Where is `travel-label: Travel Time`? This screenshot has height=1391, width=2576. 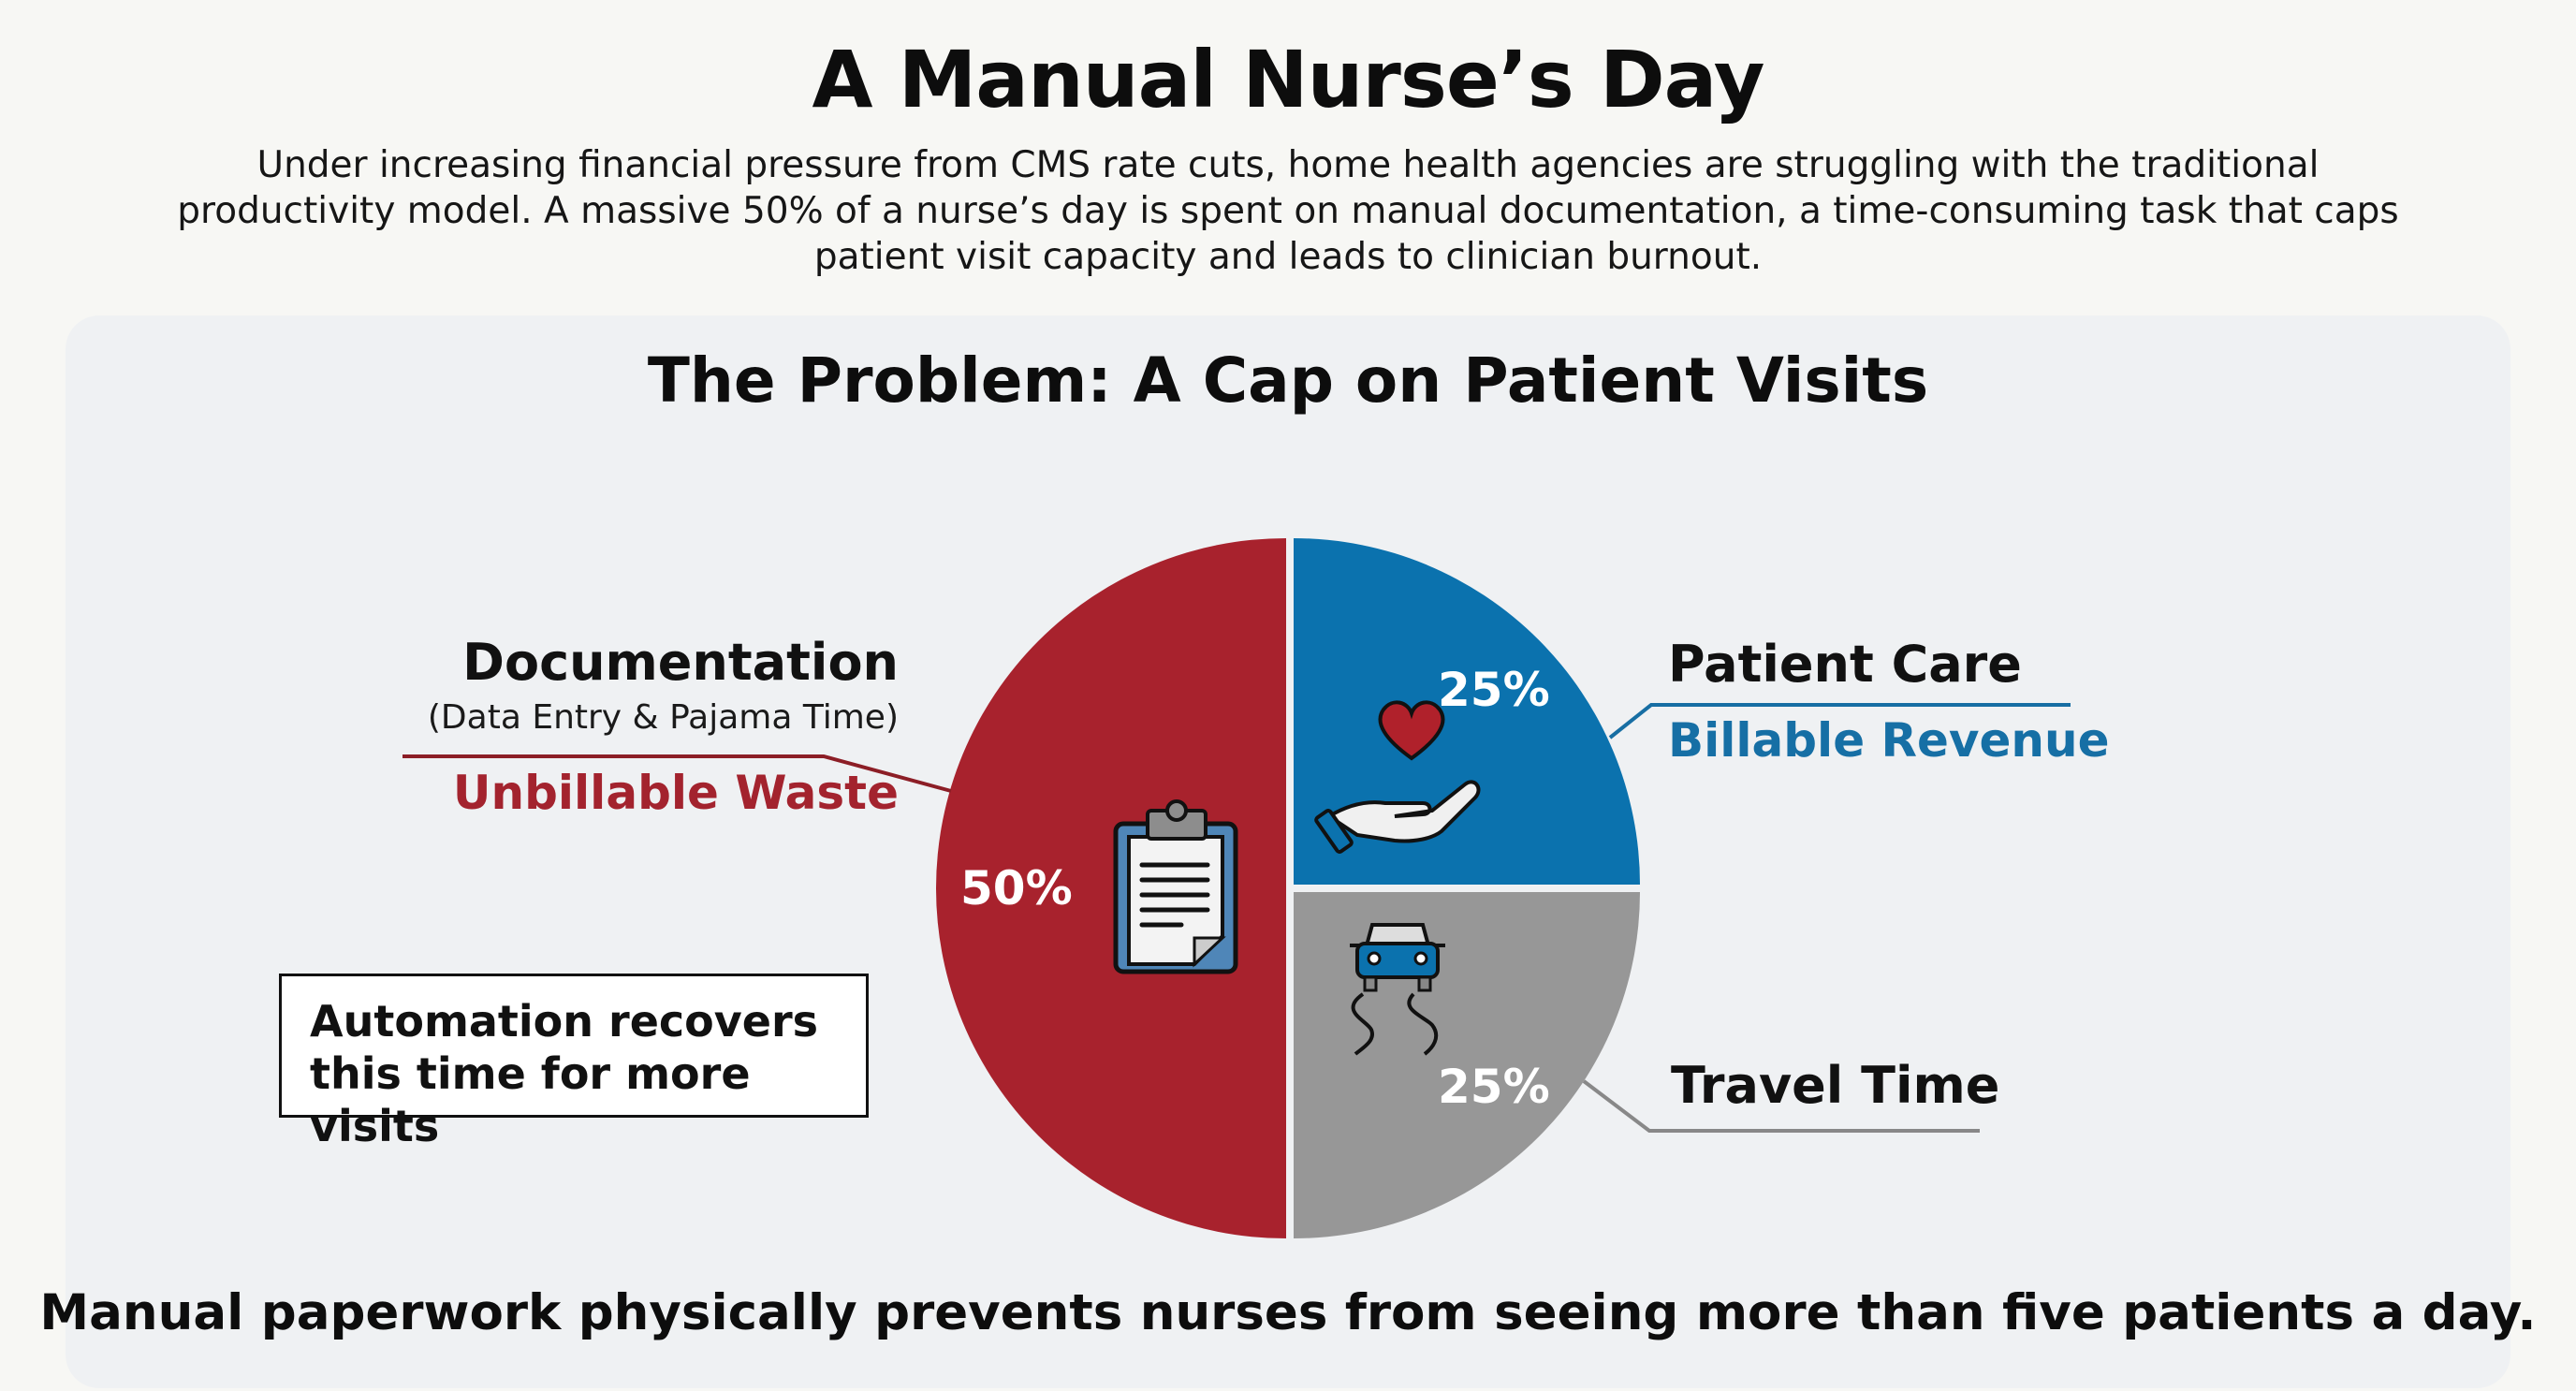
travel-label: Travel Time is located at coordinates (1835, 1085).